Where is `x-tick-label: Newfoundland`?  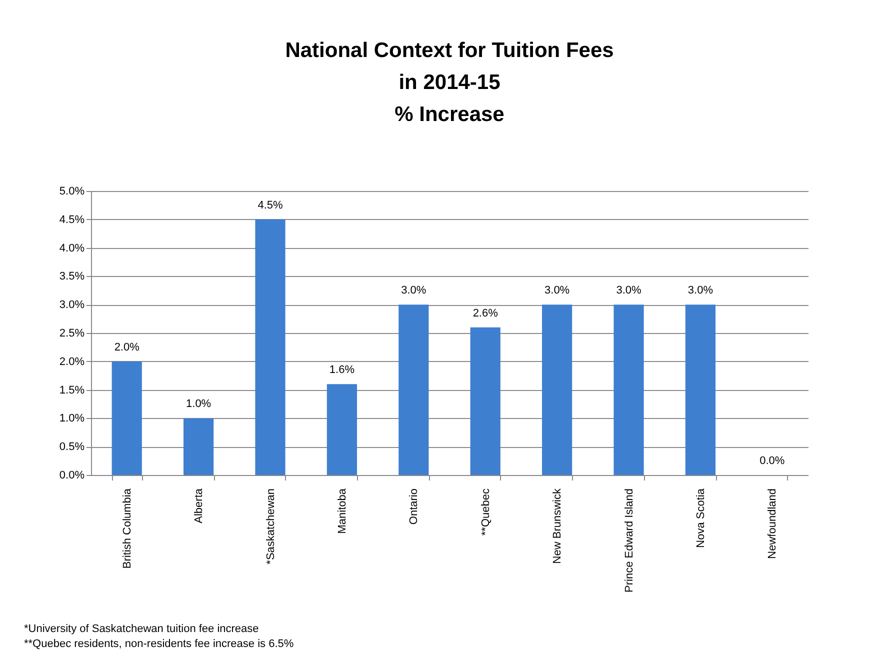 x-tick-label: Newfoundland is located at coordinates (772, 523).